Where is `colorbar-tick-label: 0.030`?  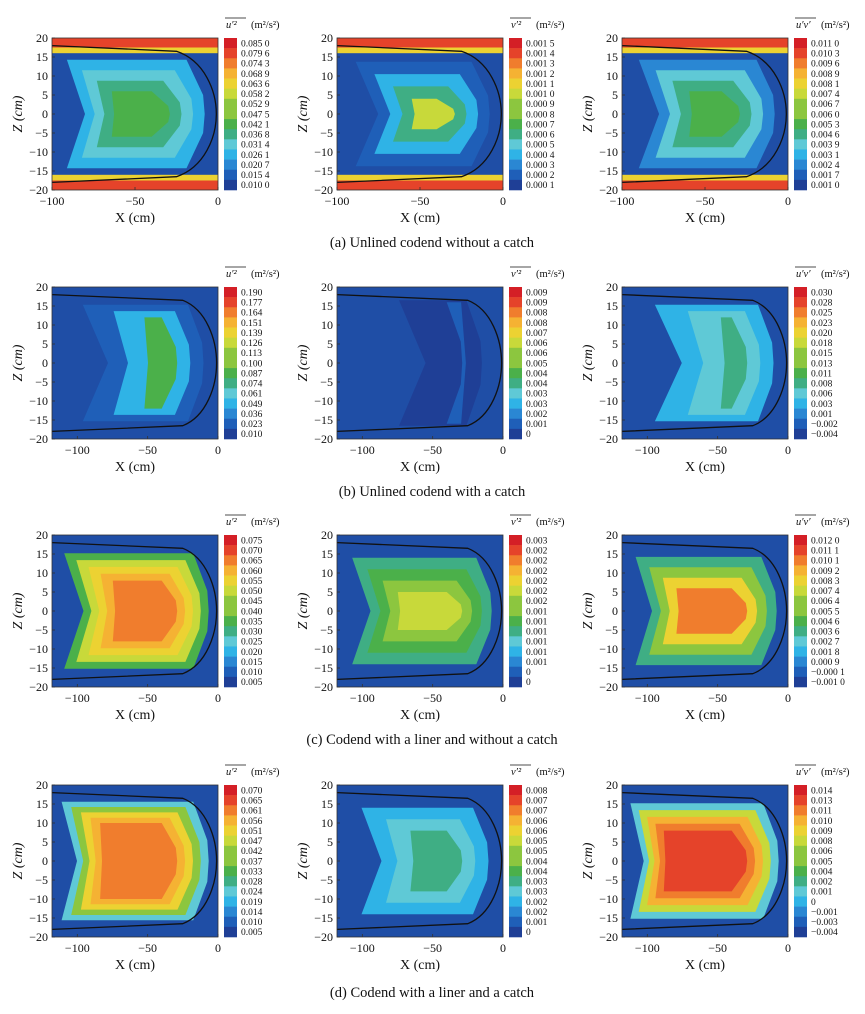
colorbar-tick-label: 0.030 is located at coordinates (252, 633).